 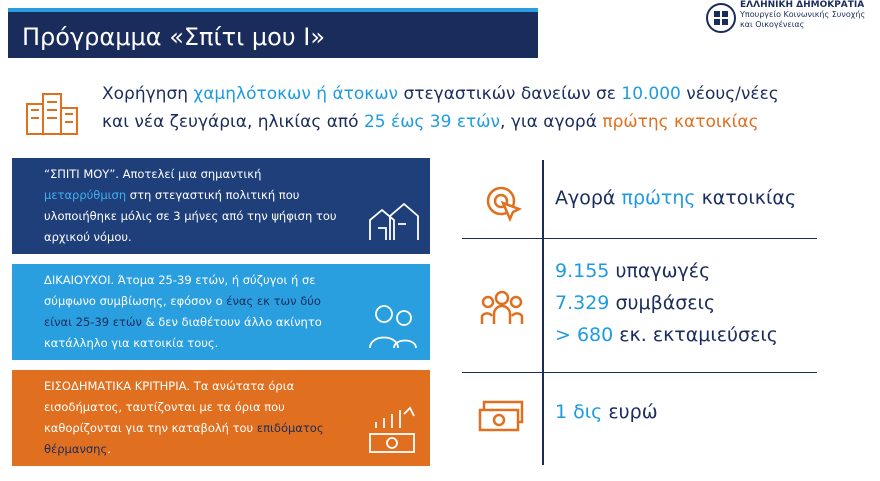 What do you see at coordinates (630, 412) in the screenshot?
I see `text-segment: ευρώ` at bounding box center [630, 412].